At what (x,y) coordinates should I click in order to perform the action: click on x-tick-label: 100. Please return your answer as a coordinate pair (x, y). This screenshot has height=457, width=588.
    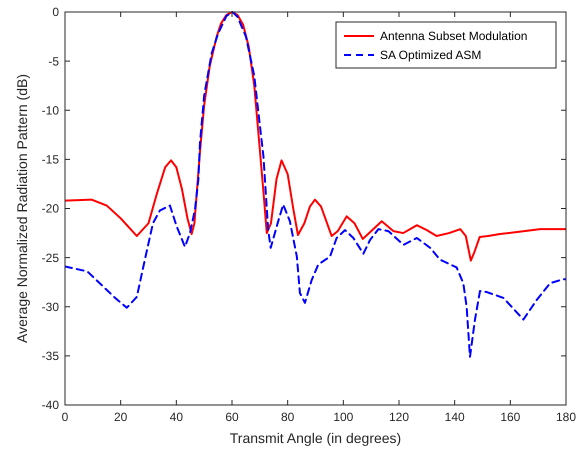
    Looking at the image, I should click on (343, 417).